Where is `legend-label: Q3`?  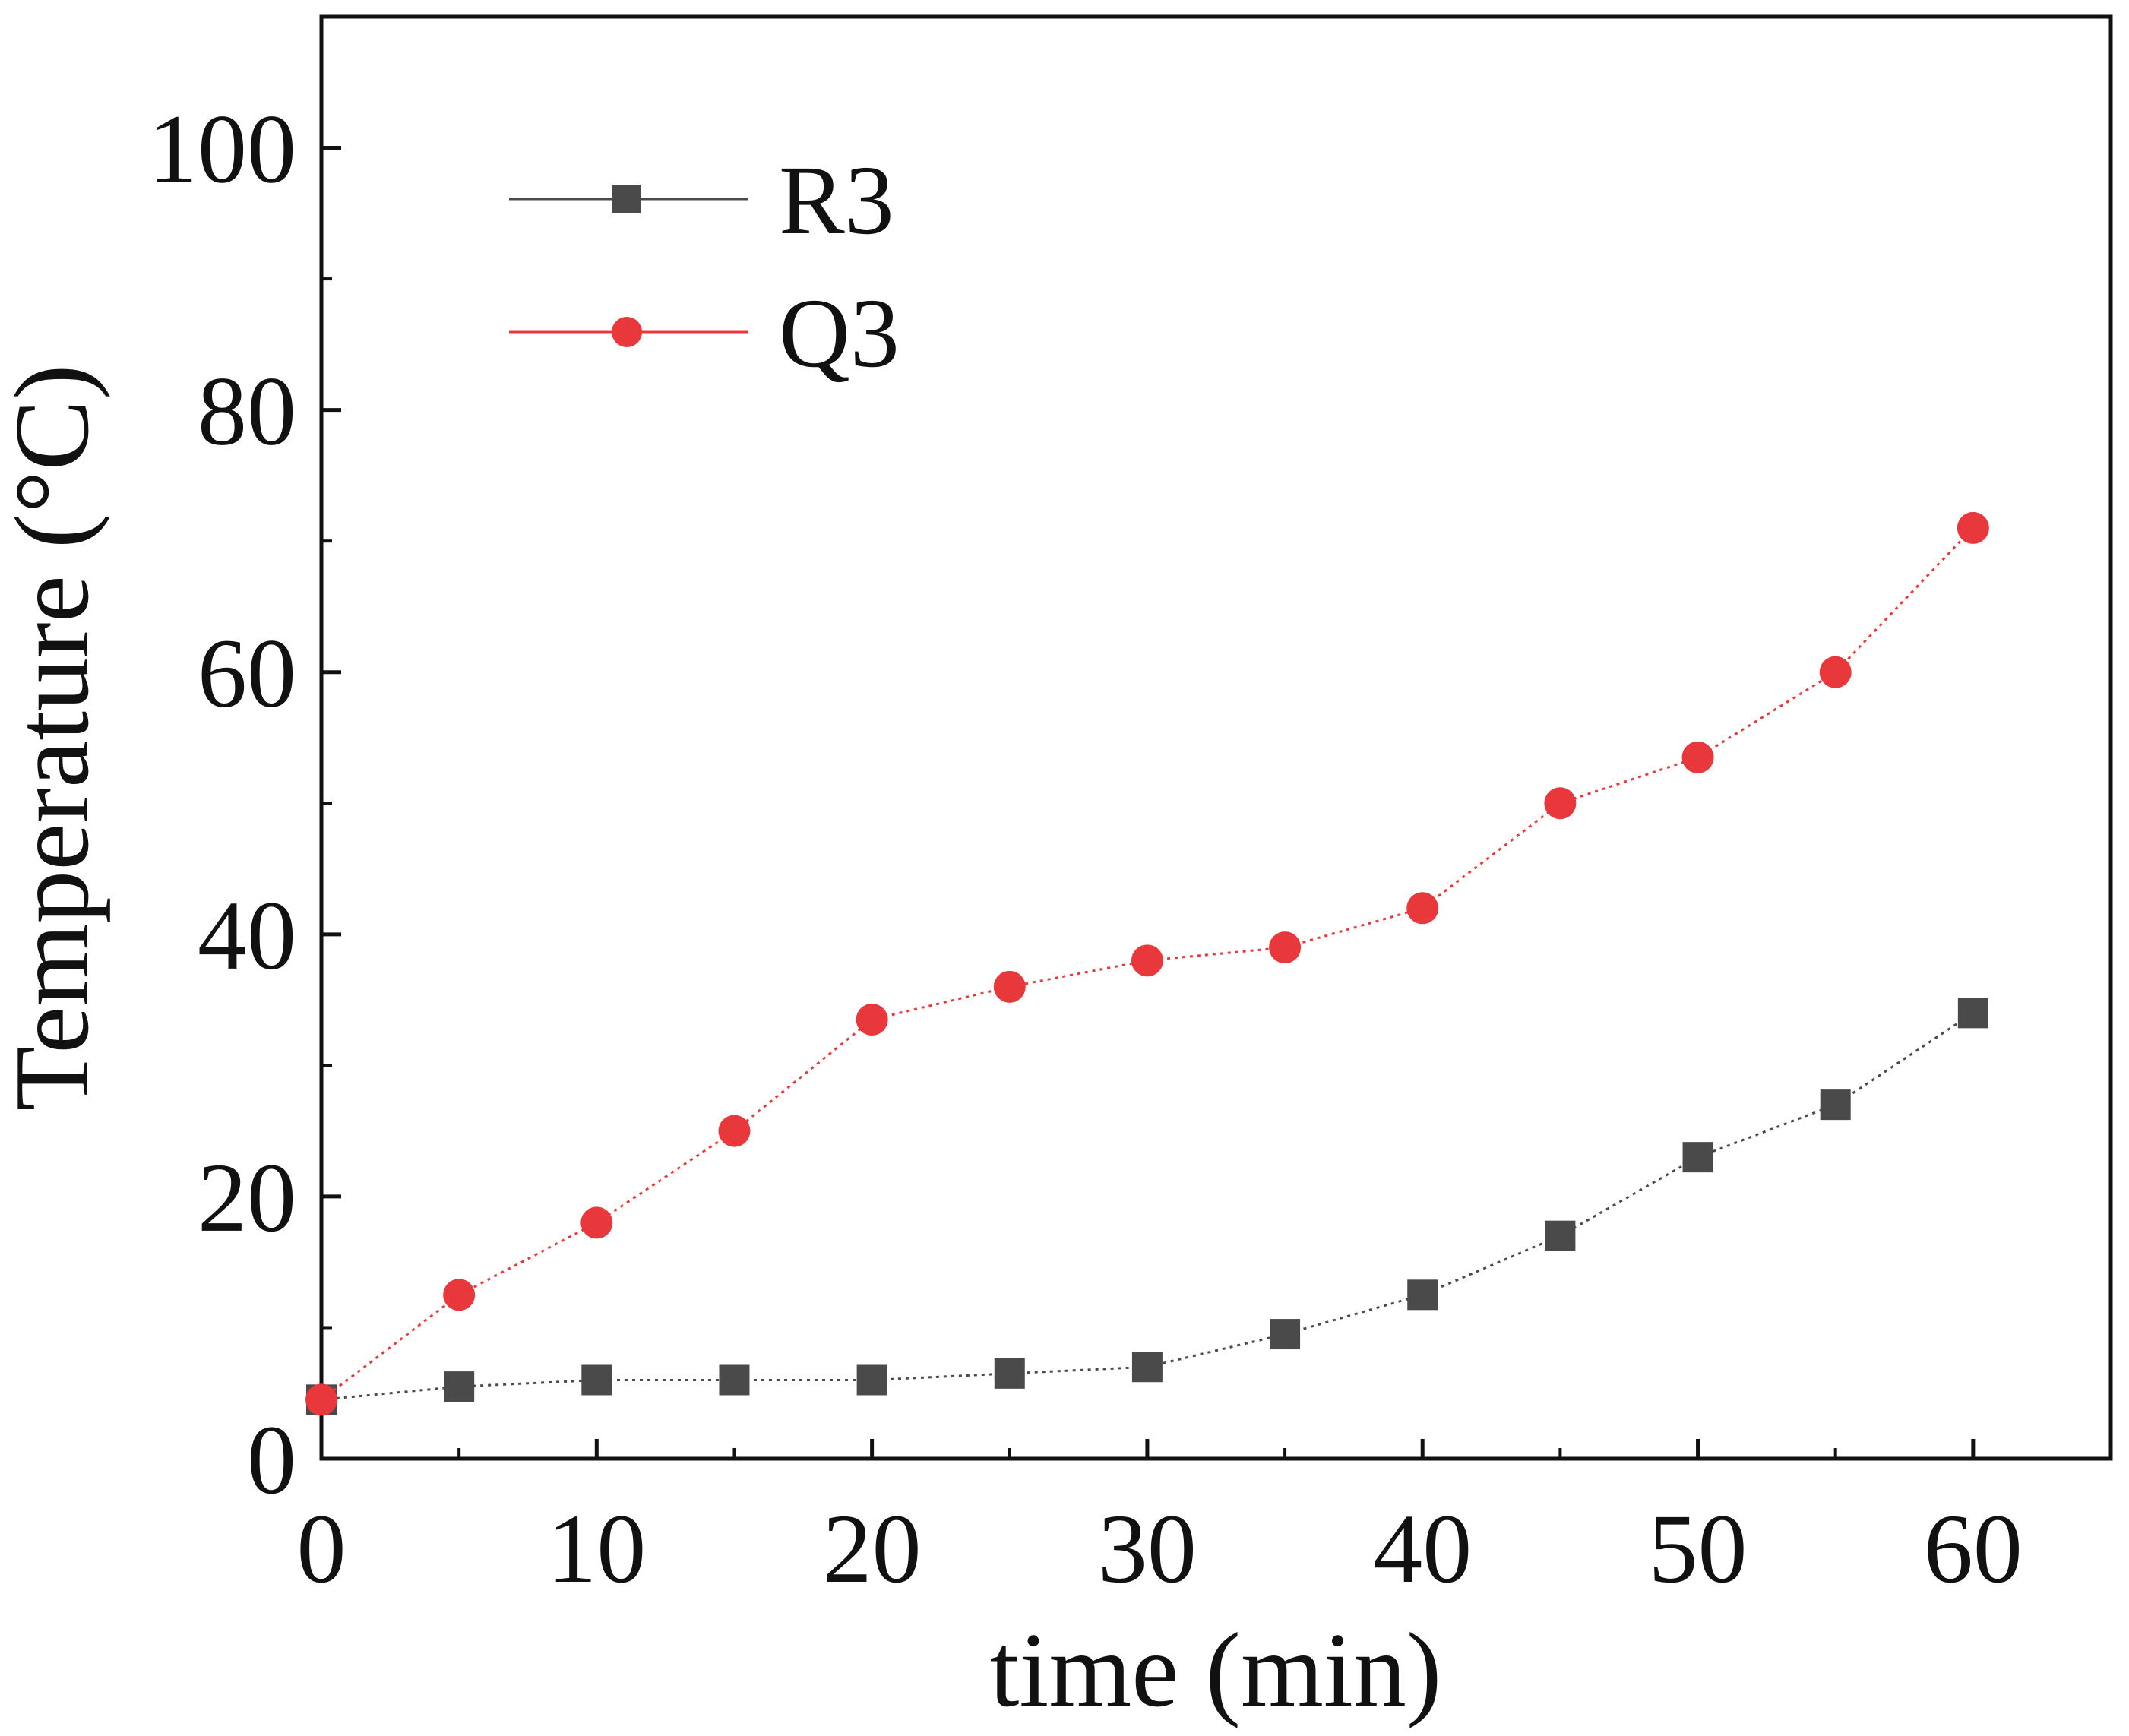
legend-label: Q3 is located at coordinates (839, 333).